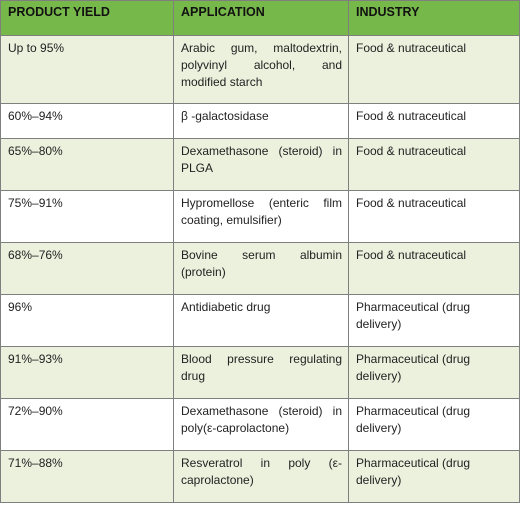 This screenshot has width=521, height=506. What do you see at coordinates (434, 18) in the screenshot?
I see `header-industry: INDUSTRY` at bounding box center [434, 18].